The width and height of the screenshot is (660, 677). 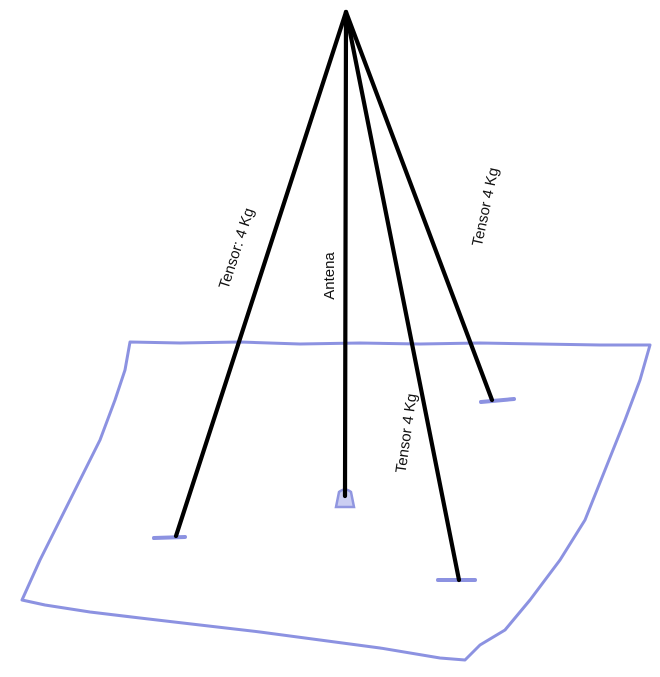 What do you see at coordinates (497, 400) in the screenshot?
I see `anchor-right-back` at bounding box center [497, 400].